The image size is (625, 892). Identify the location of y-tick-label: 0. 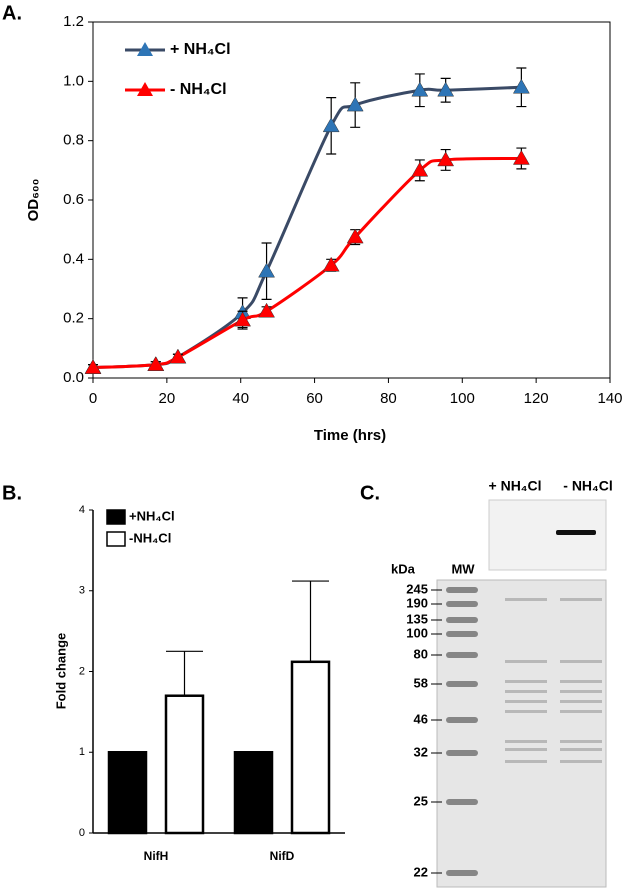
(82, 833).